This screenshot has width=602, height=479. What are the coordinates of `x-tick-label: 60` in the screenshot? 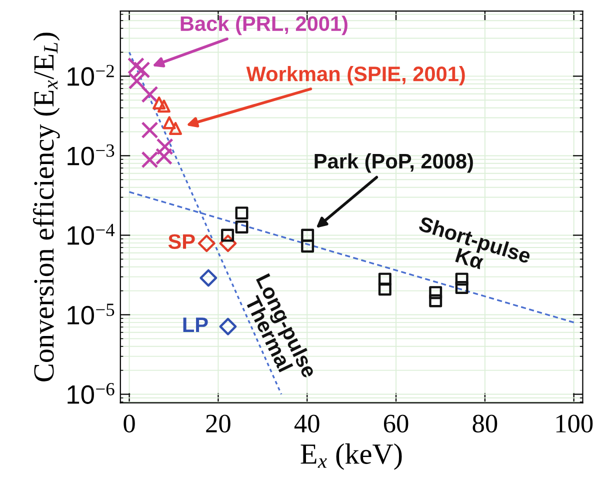 It's located at (396, 423).